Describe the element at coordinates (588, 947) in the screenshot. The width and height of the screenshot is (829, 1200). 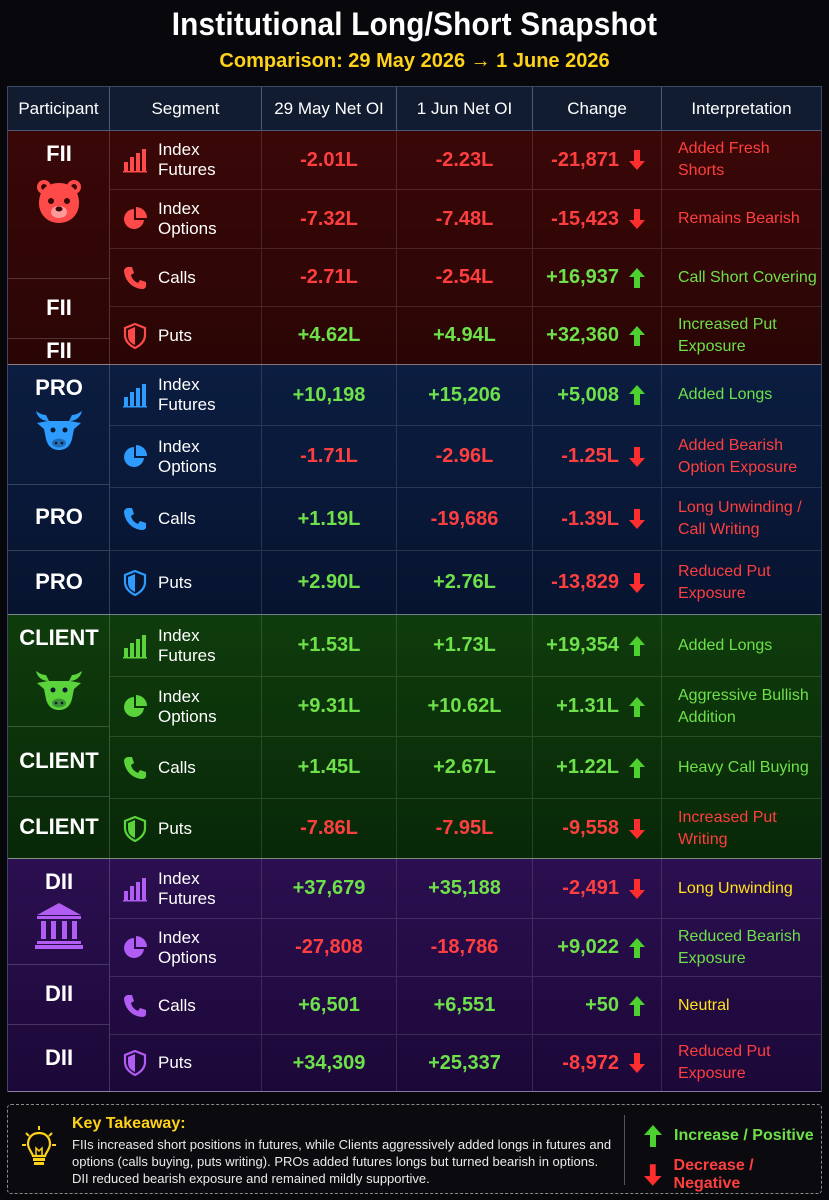
I see `change-value: +9,022` at that location.